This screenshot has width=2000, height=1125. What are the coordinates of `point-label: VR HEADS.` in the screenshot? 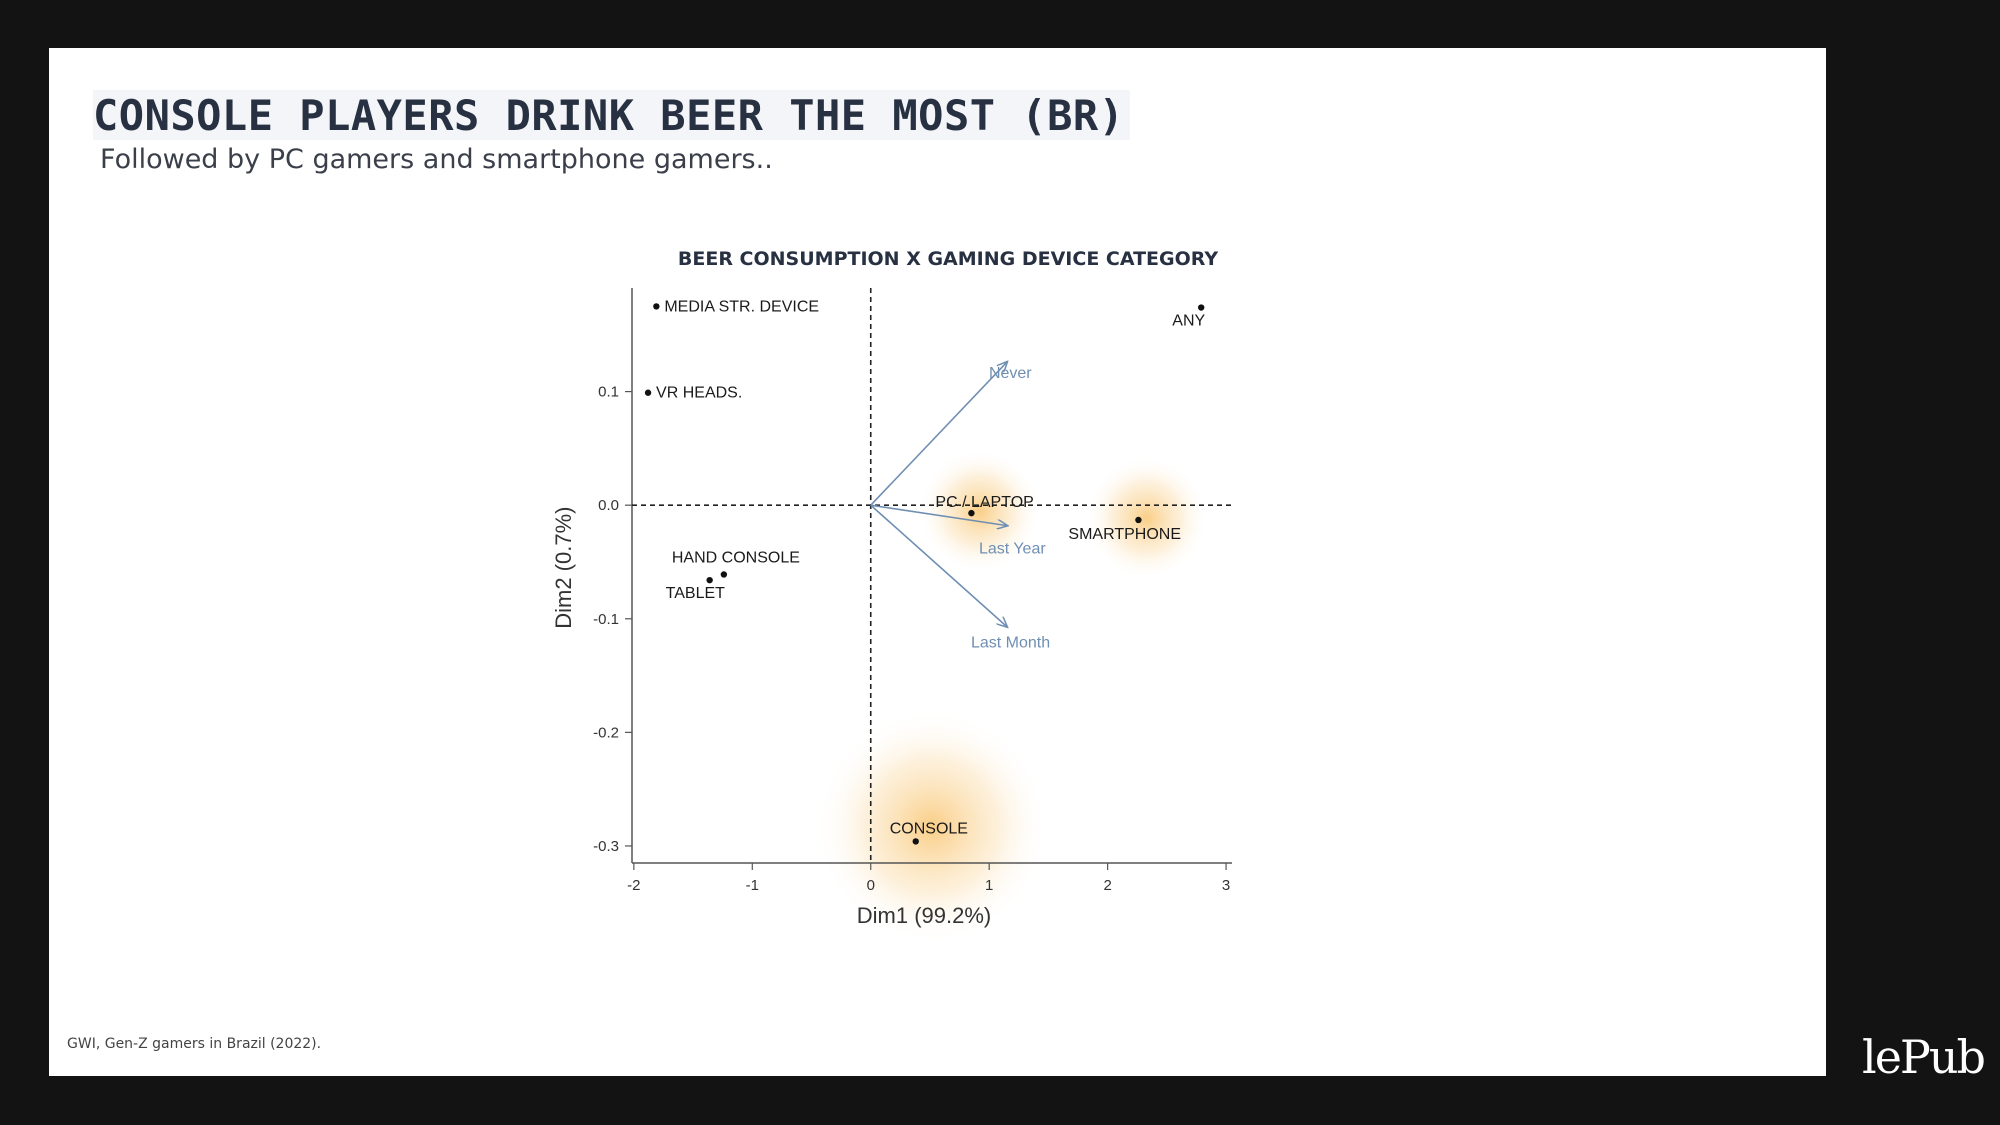 It's located at (699, 393).